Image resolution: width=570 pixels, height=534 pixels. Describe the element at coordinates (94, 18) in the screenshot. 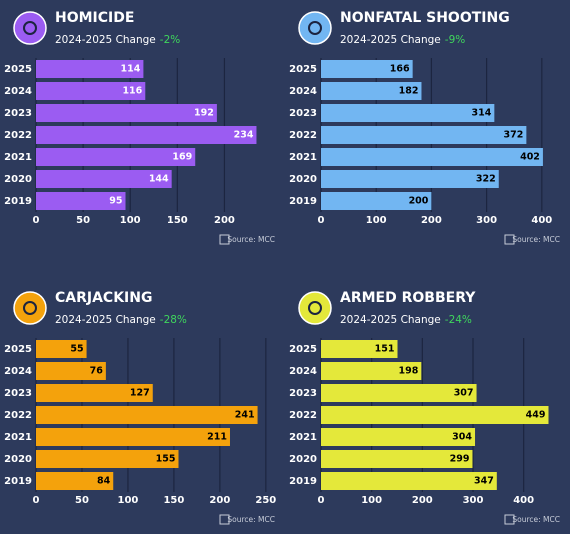

I see `panel-title: HOMICIDE` at that location.